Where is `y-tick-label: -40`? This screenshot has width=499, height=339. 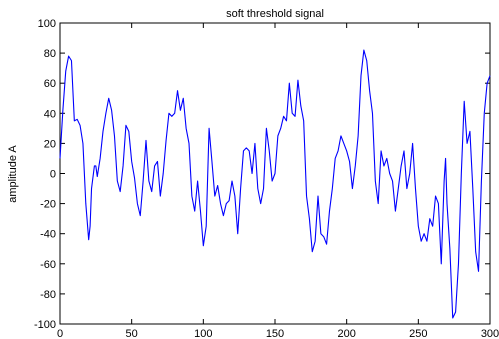 y-tick-label: -40 is located at coordinates (48, 235).